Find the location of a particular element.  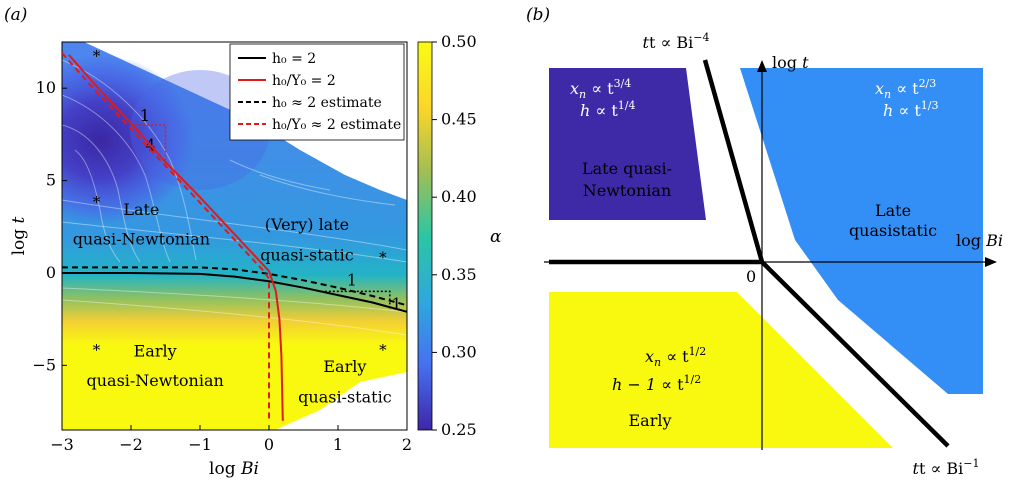

heatmap-dark-core is located at coordinates (128, 140).